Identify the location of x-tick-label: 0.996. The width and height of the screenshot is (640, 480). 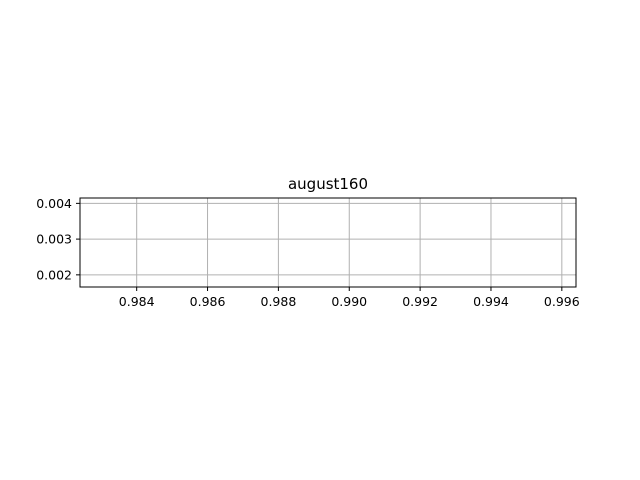
(562, 301).